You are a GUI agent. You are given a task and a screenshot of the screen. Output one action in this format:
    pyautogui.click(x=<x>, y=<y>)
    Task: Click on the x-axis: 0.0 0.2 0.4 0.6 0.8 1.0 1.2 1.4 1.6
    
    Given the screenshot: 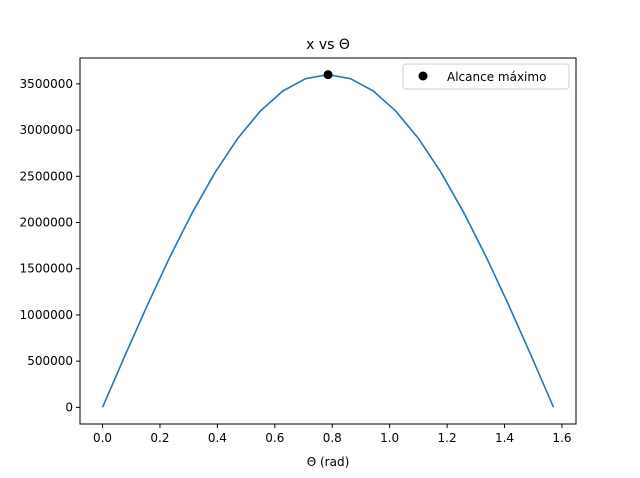 What is the action you would take?
    pyautogui.click(x=332, y=434)
    